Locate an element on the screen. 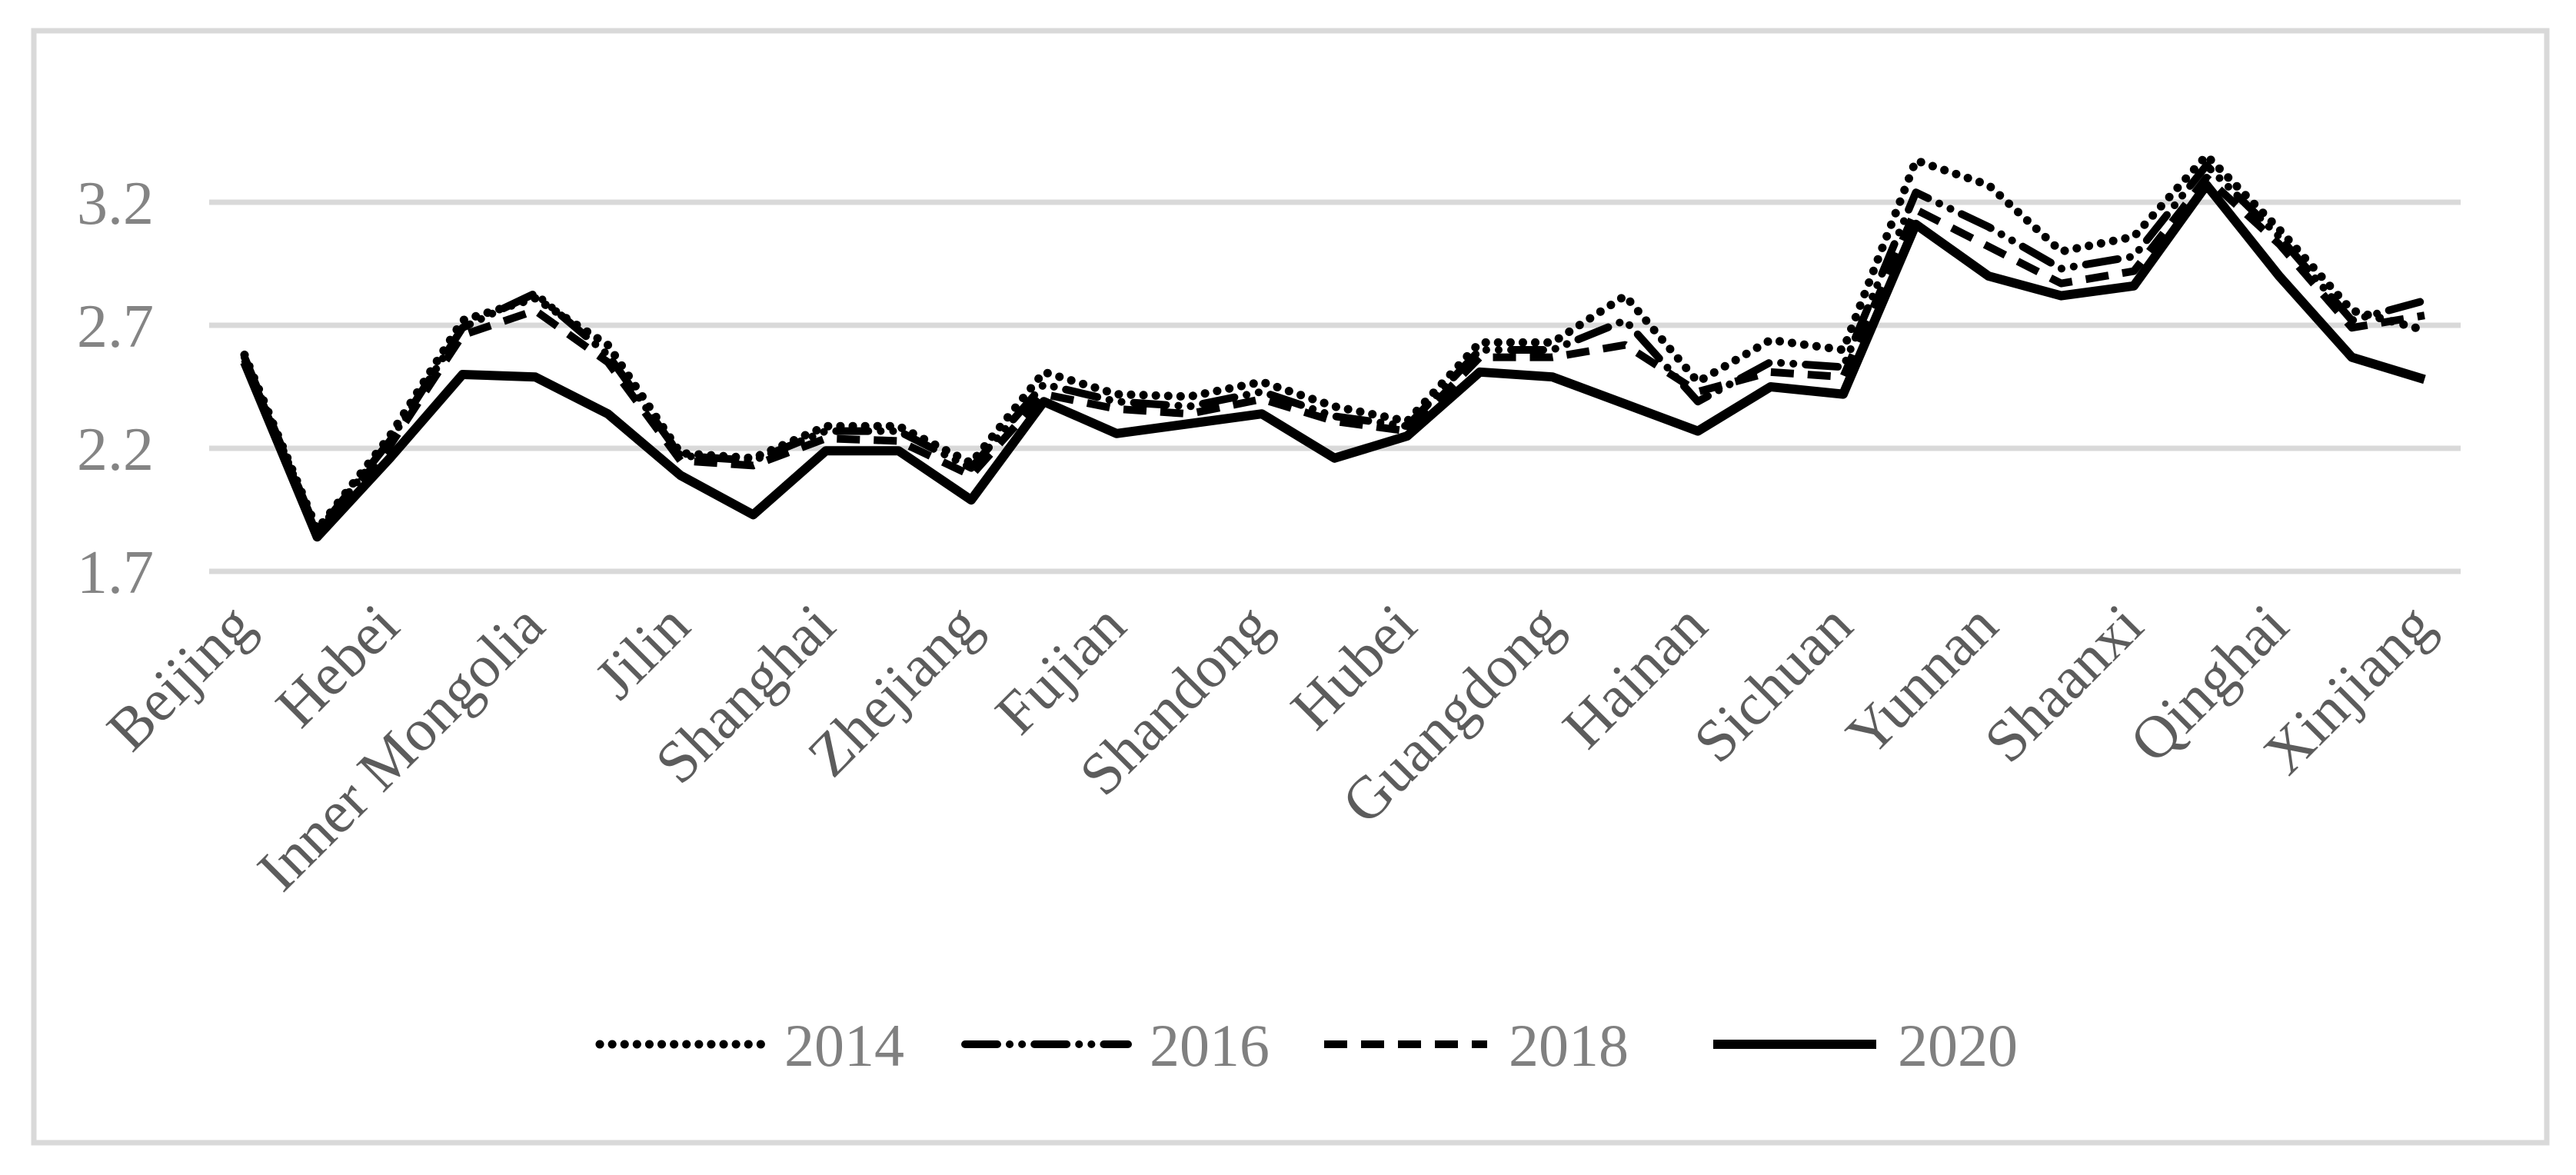 Image resolution: width=2576 pixels, height=1175 pixels. x-tick-label-beijing: Beijing is located at coordinates (180, 677).